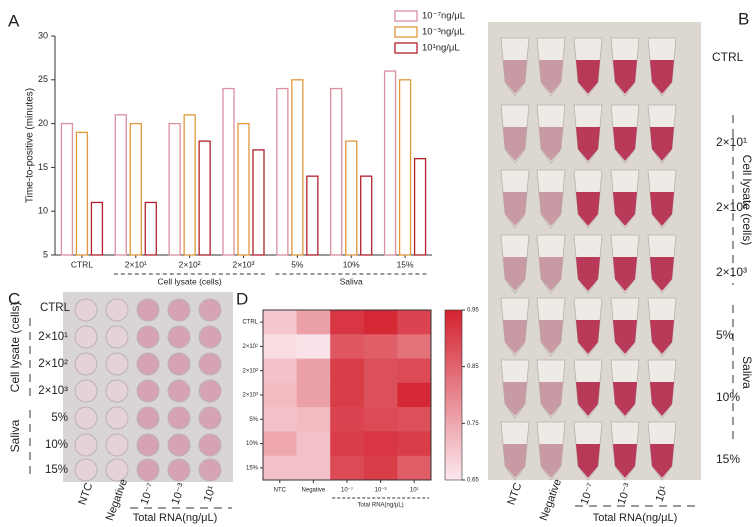  What do you see at coordinates (244, 264) in the screenshot?
I see `x-tick-label: 2×10³` at bounding box center [244, 264].